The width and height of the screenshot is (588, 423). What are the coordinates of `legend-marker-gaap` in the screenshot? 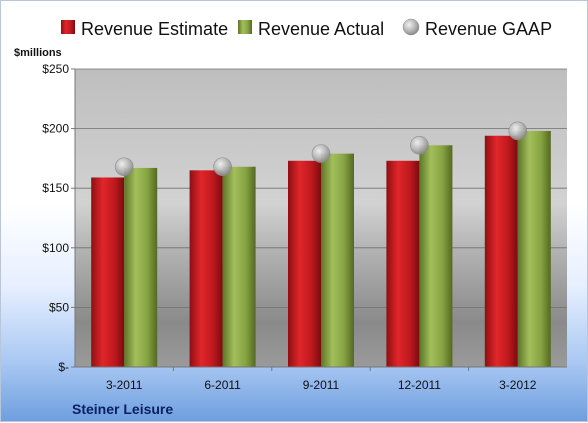 It's located at (411, 27).